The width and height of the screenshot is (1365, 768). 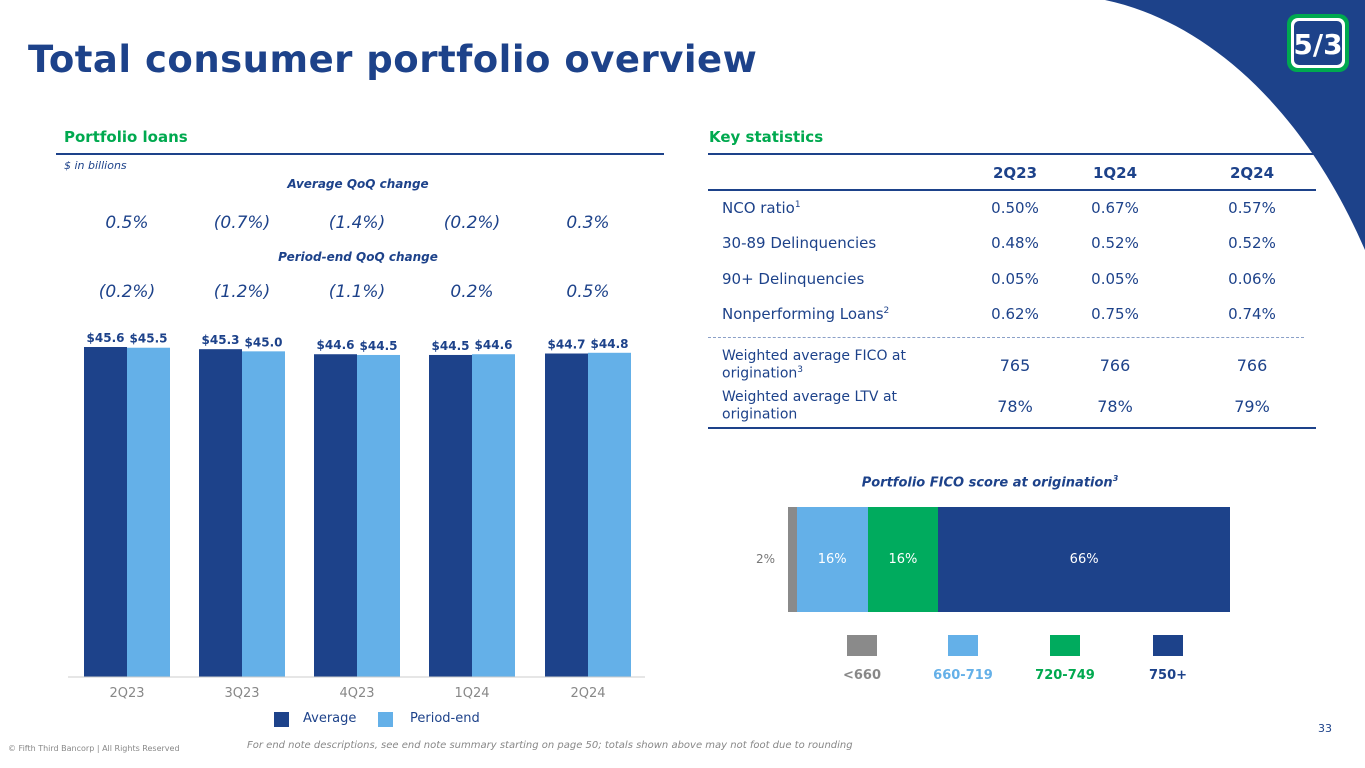 What do you see at coordinates (814, 365) in the screenshot?
I see `row-label-text: Weighted average FICO at origination` at bounding box center [814, 365].